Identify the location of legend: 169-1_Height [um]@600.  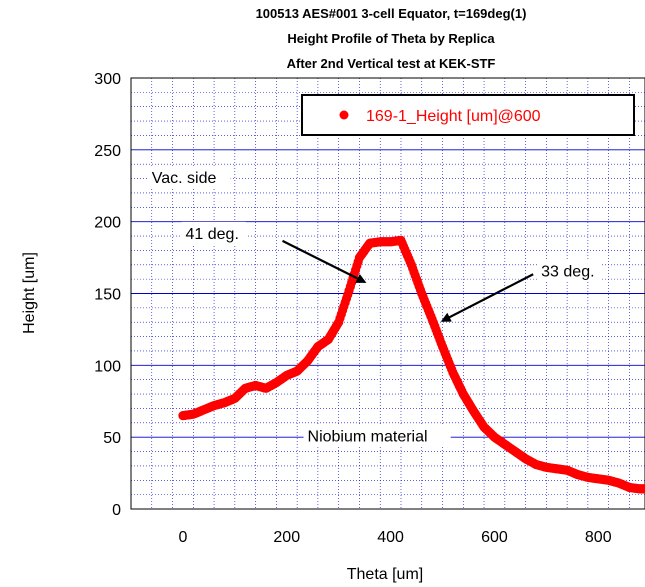
(468, 115).